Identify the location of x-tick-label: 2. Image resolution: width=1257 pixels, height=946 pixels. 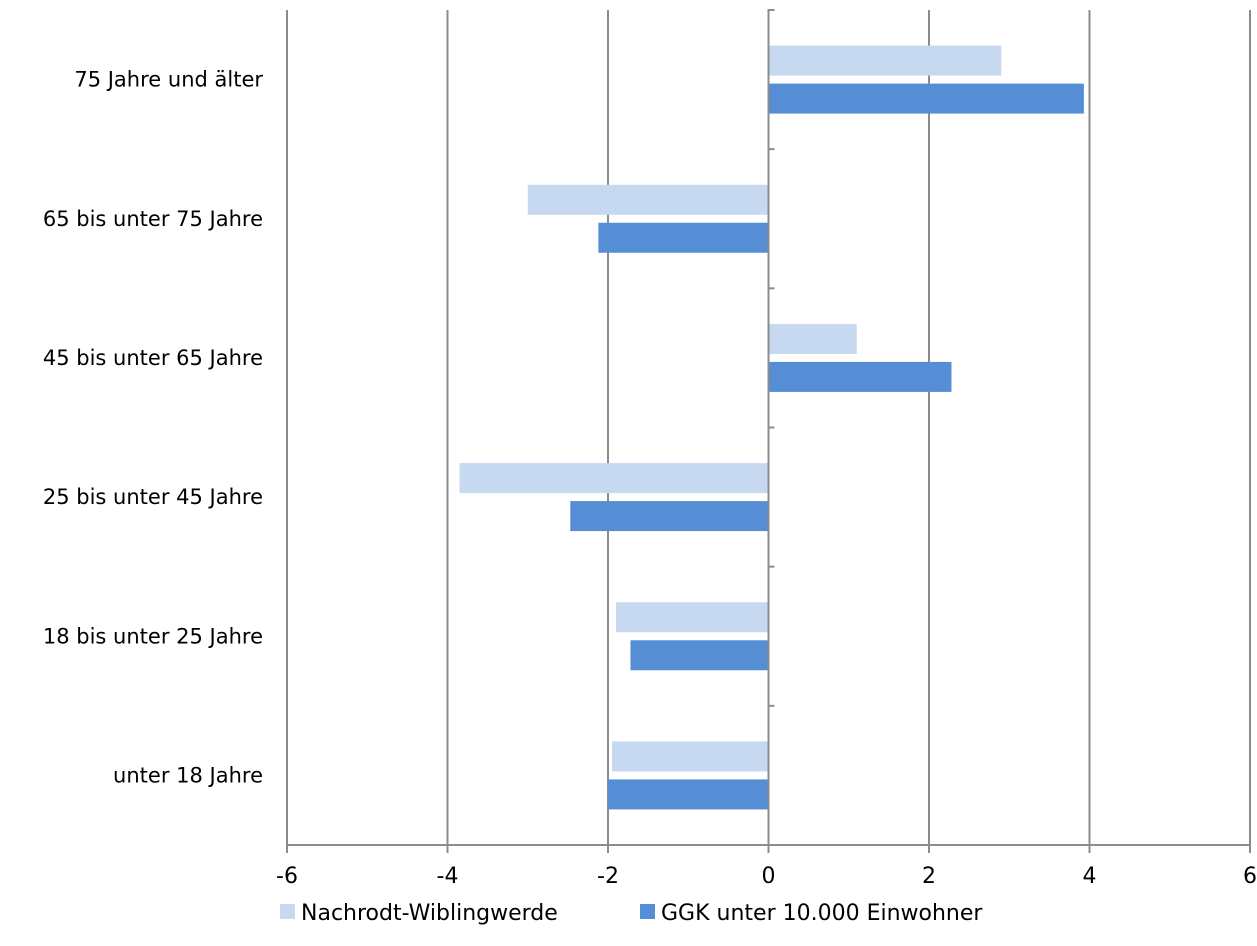
(929, 876).